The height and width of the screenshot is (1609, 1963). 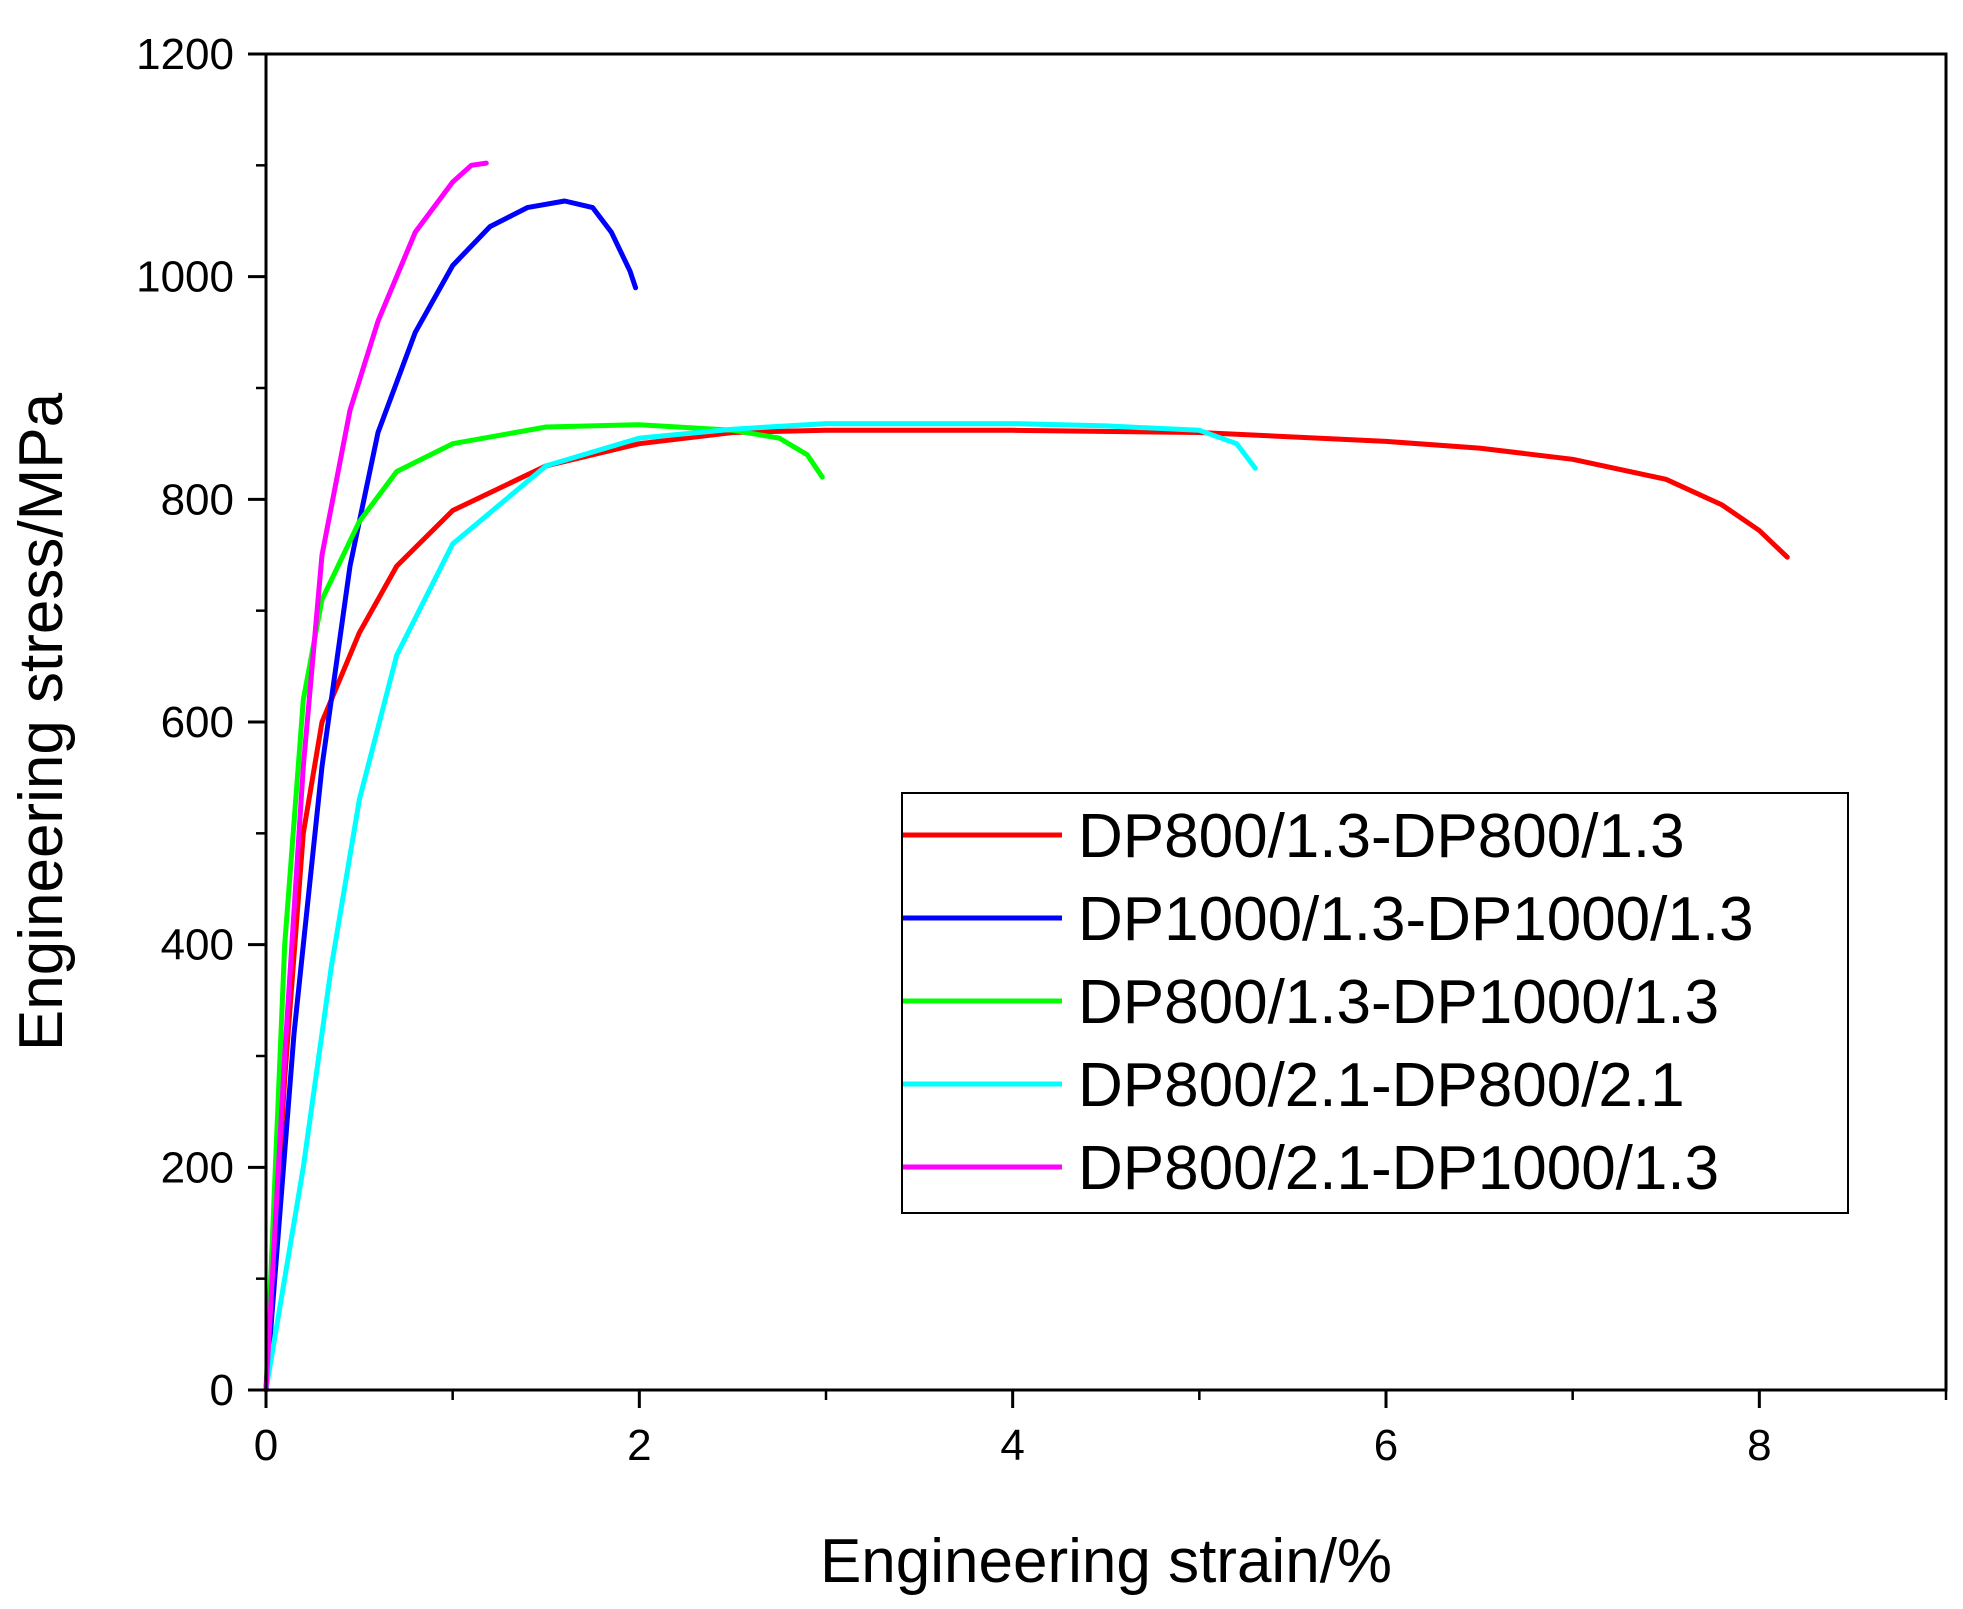 I want to click on x-tick-label: 6, so click(x=1386, y=1445).